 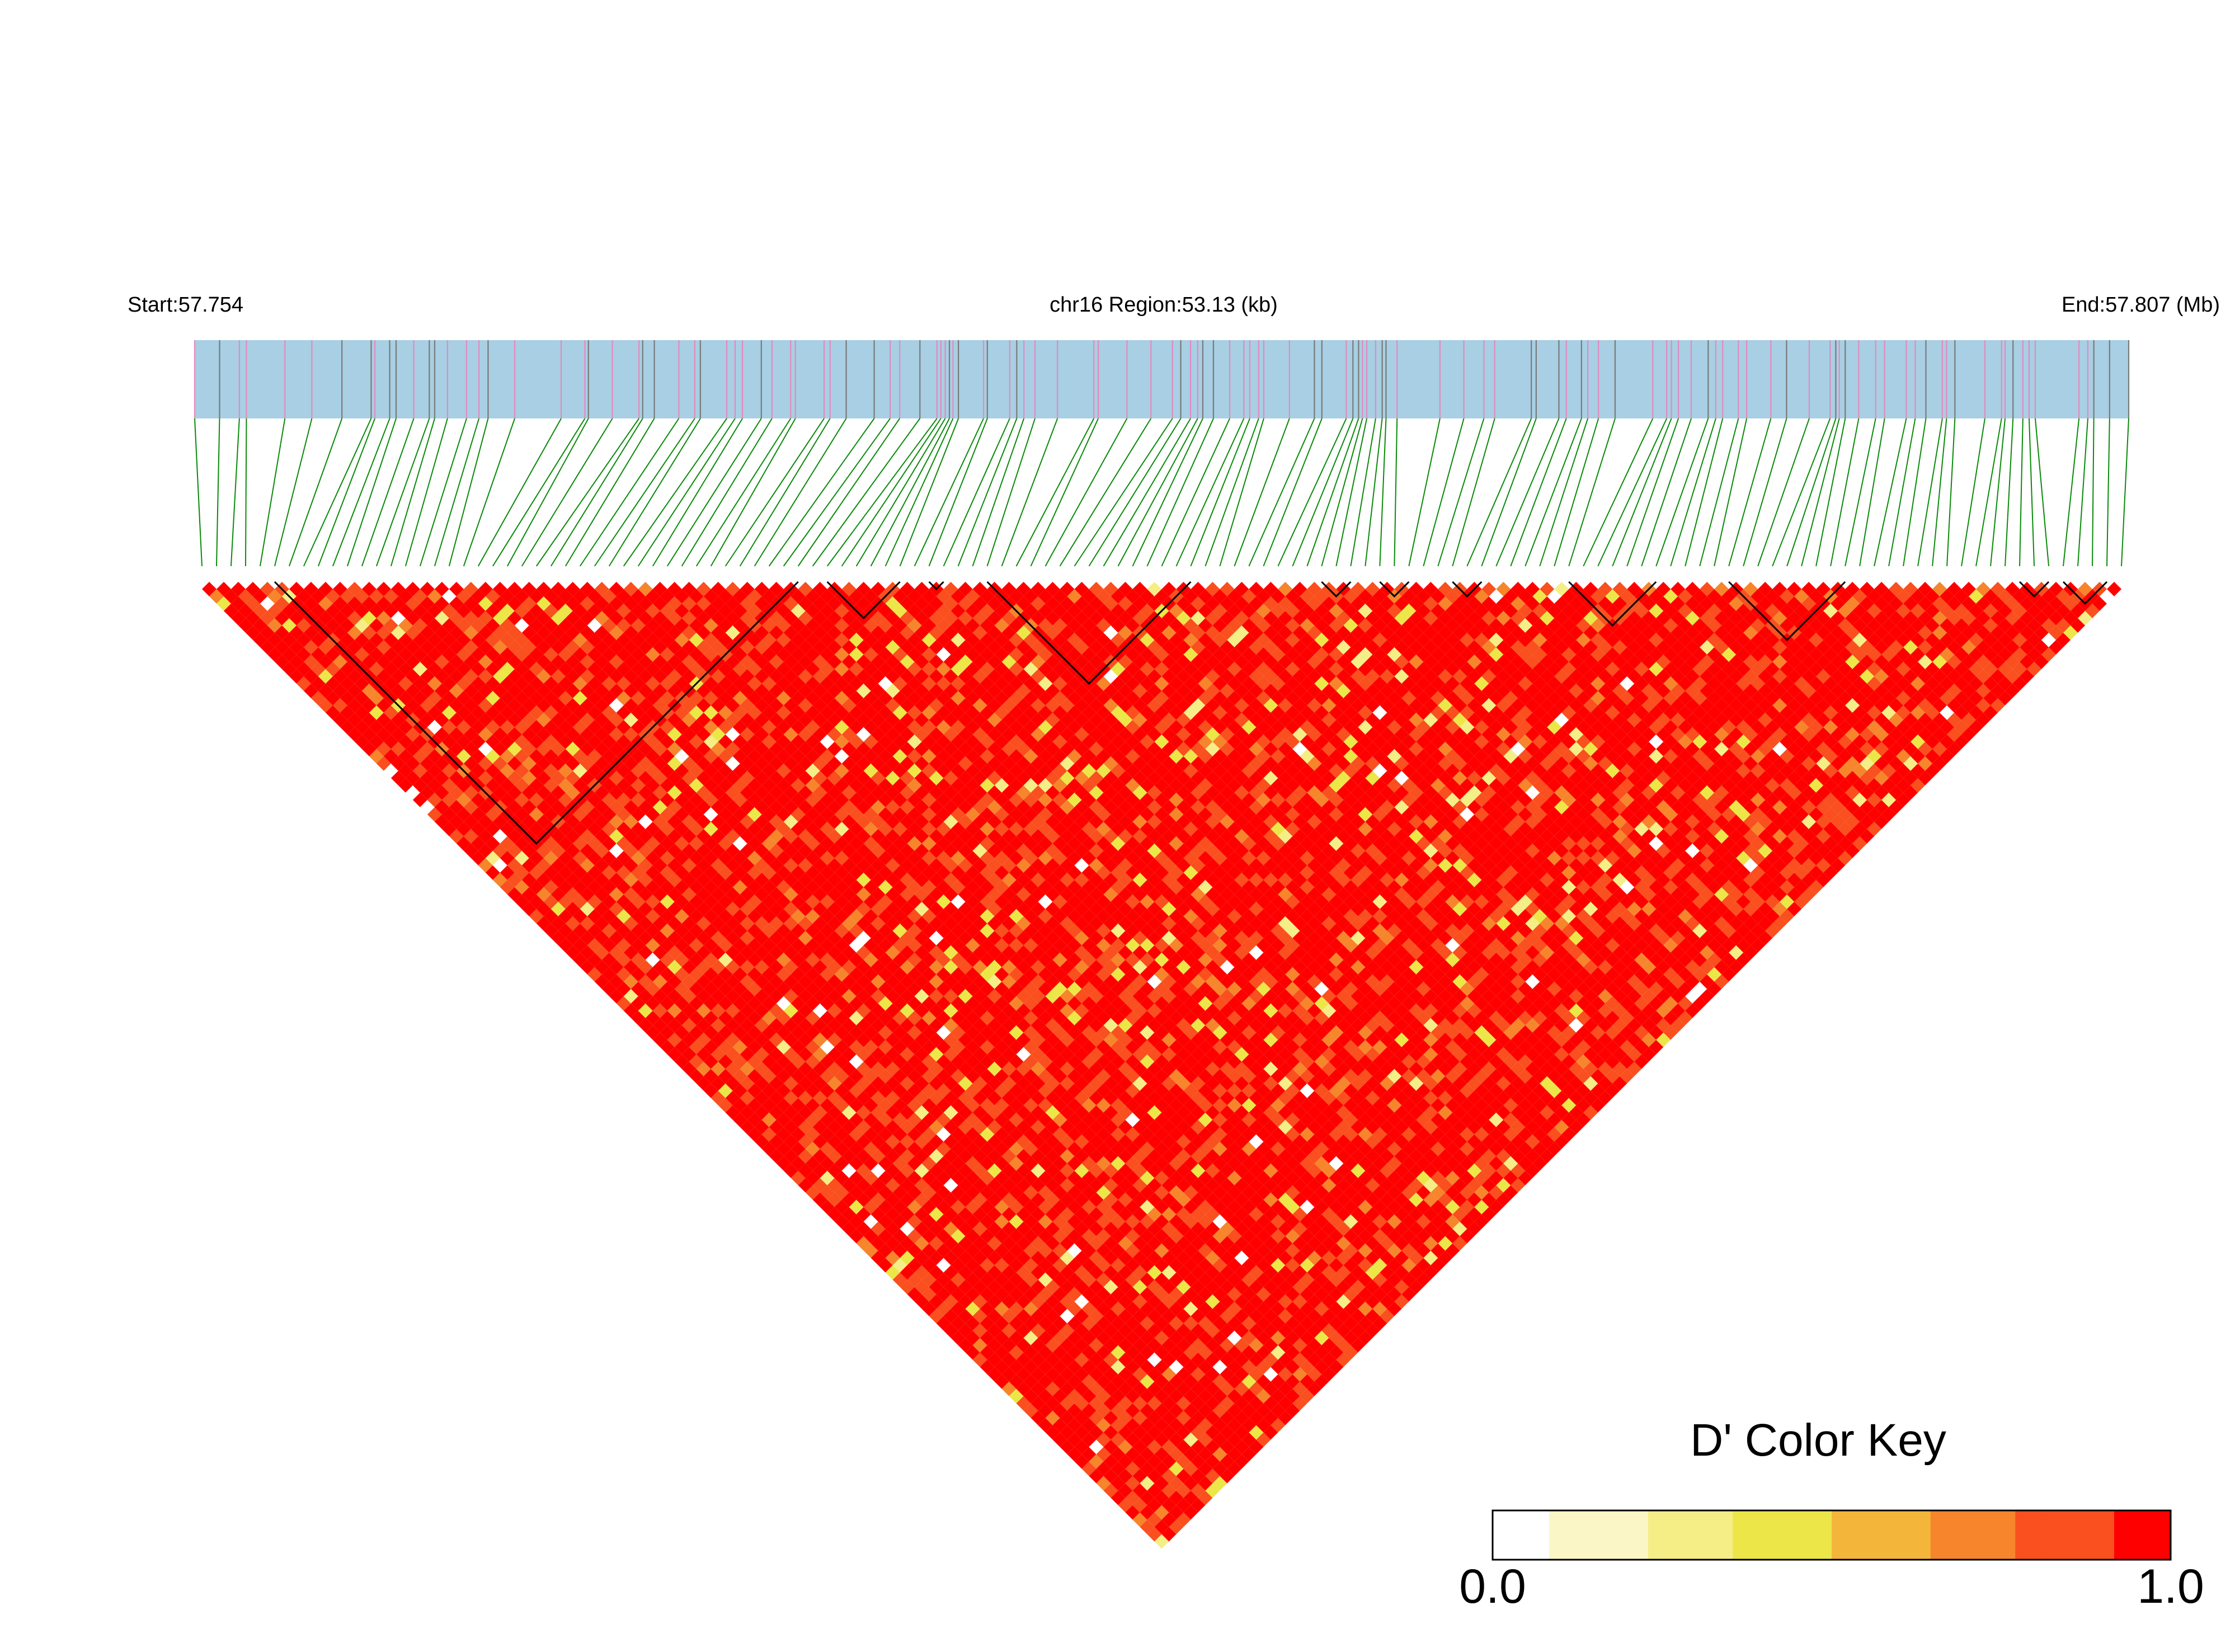 What do you see at coordinates (1162, 379) in the screenshot?
I see `snp-position-track` at bounding box center [1162, 379].